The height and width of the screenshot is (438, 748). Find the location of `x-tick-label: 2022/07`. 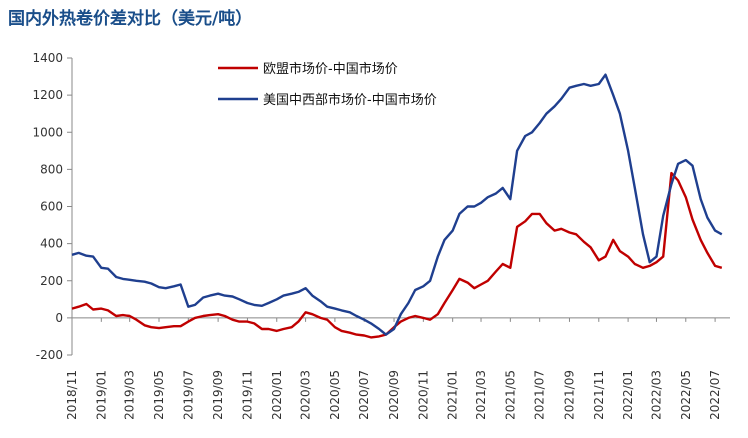

x-tick-label: 2022/07 is located at coordinates (715, 395).